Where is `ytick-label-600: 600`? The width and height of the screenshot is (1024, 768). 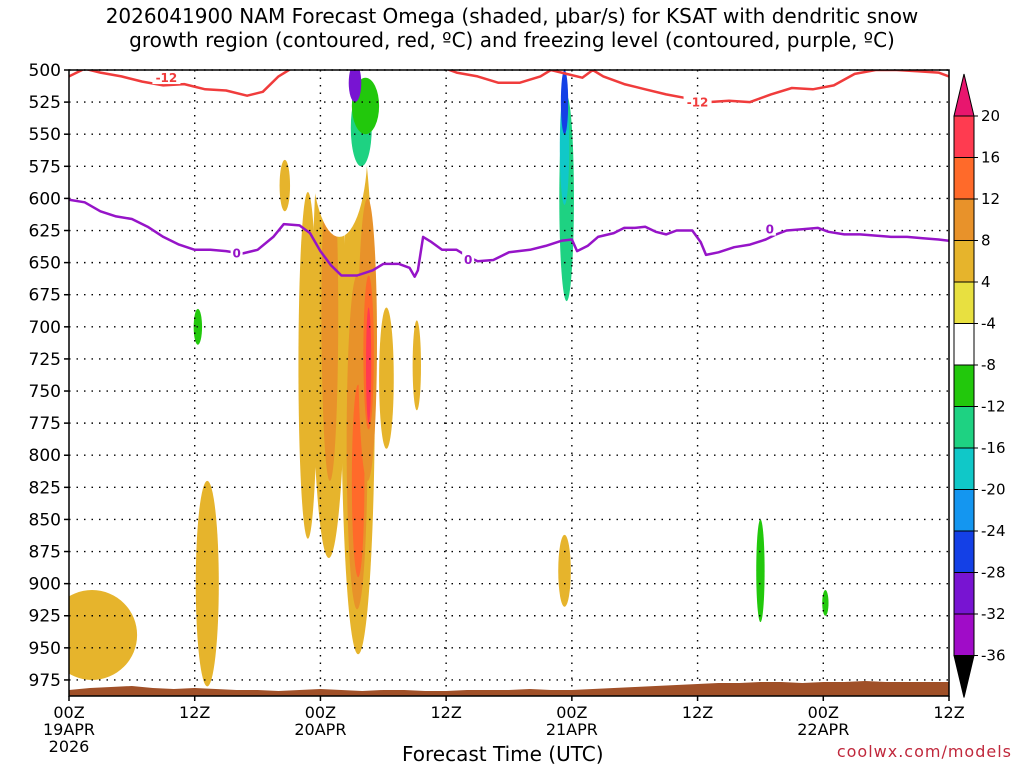
ytick-label-600: 600 is located at coordinates (45, 199).